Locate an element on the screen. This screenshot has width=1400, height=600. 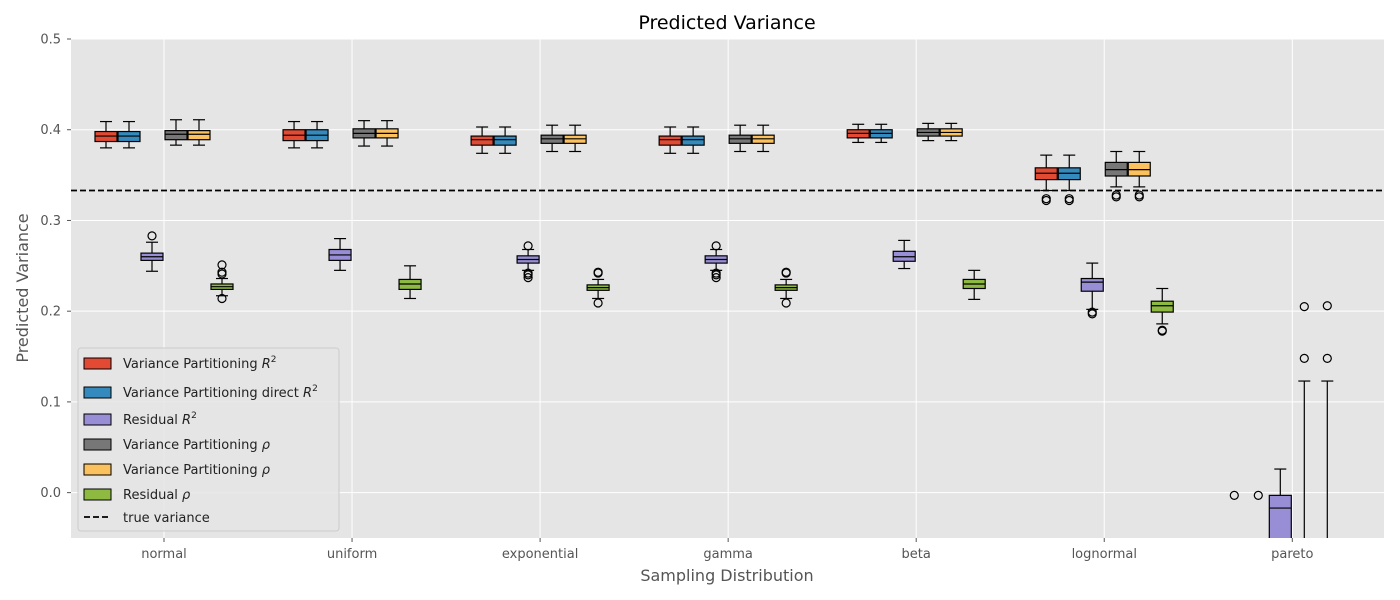
x-tick-label: exponential is located at coordinates (540, 554).